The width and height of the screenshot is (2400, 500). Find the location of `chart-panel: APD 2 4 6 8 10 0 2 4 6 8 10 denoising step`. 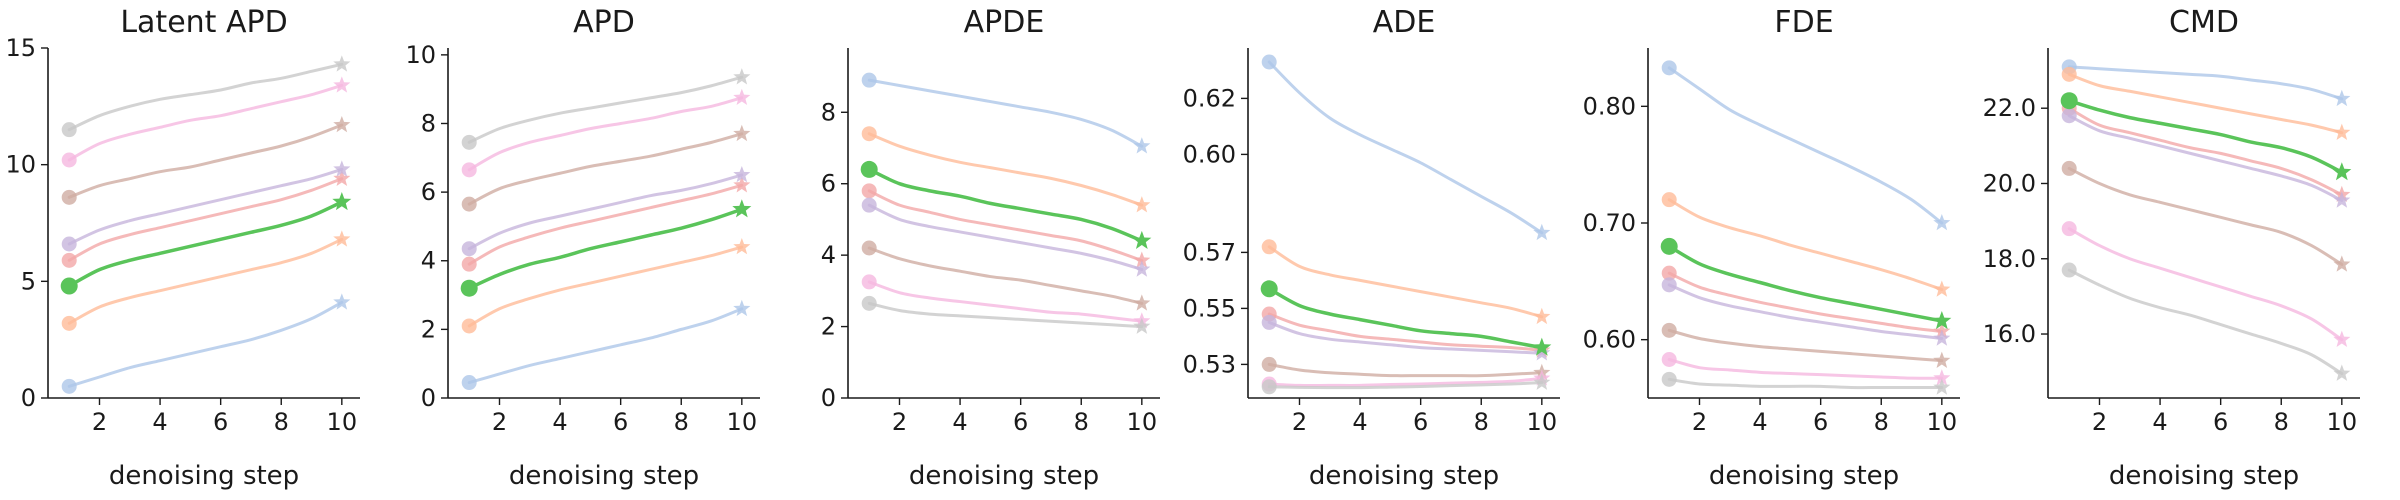

chart-panel: APD 2 4 6 8 10 0 2 4 6 8 10 denoising step is located at coordinates (582, 248).